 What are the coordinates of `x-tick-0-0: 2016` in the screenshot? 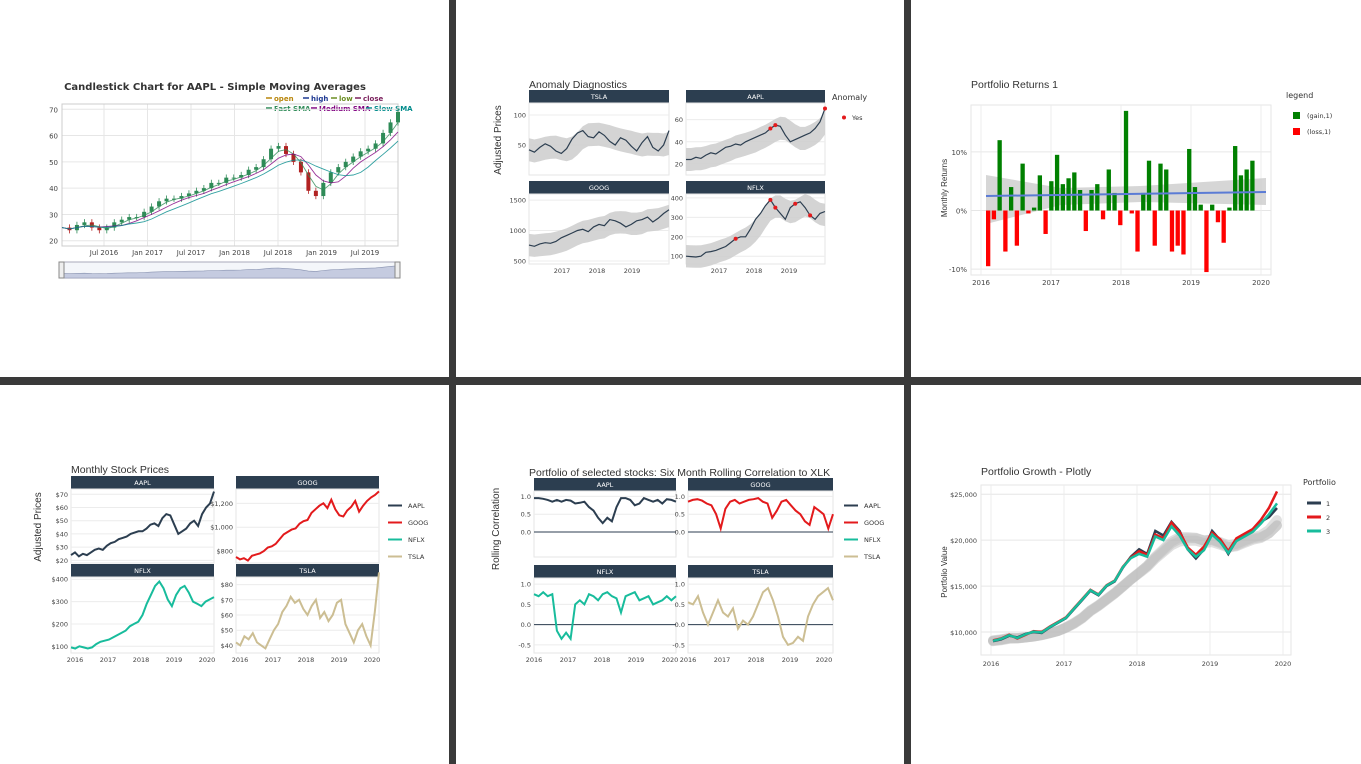 It's located at (534, 660).